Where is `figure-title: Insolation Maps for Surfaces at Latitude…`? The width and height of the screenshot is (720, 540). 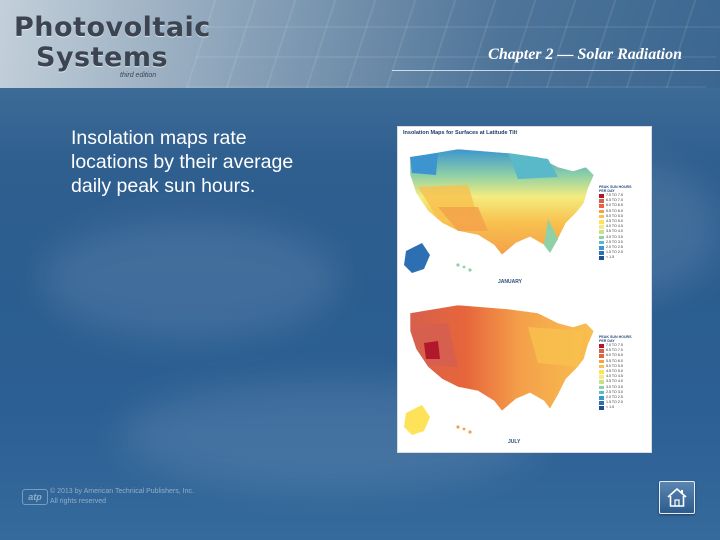
figure-title: Insolation Maps for Surfaces at Latitude… is located at coordinates (460, 133).